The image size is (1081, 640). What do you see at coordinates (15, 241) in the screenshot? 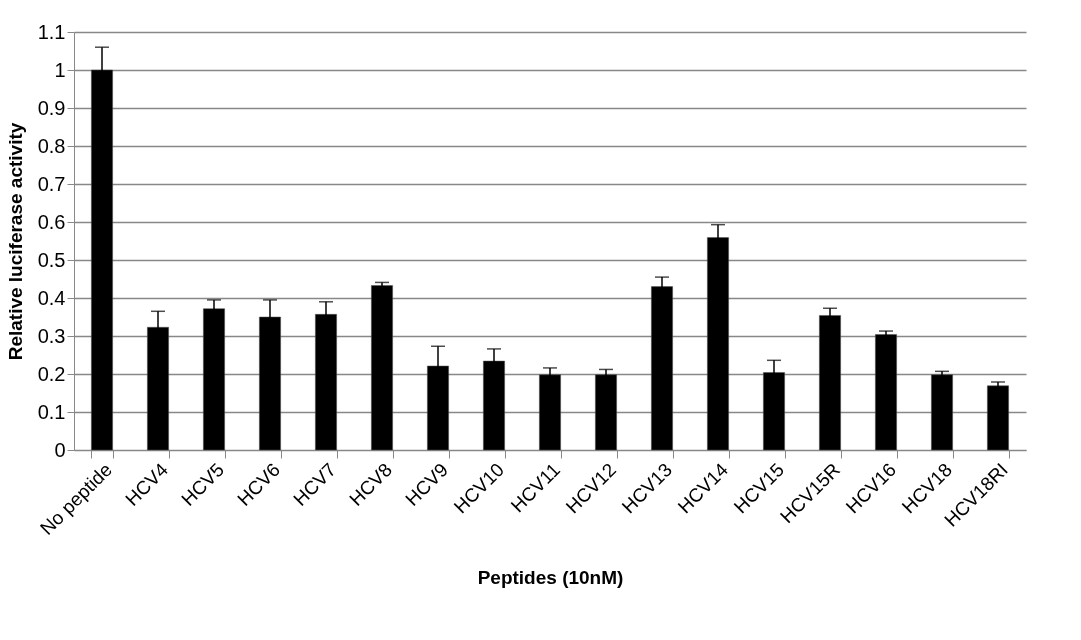
I see `y-axis-title: Relative luciferase activity` at bounding box center [15, 241].